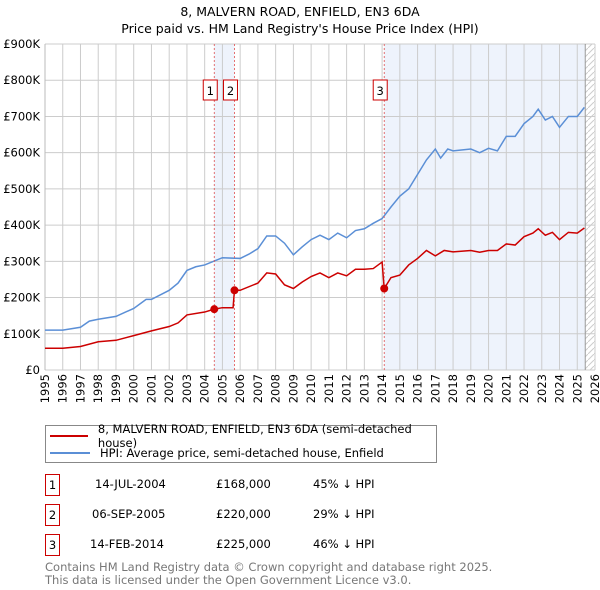 The image size is (600, 590). Describe the element at coordinates (293, 388) in the screenshot. I see `x-tick-label: 2009` at that location.